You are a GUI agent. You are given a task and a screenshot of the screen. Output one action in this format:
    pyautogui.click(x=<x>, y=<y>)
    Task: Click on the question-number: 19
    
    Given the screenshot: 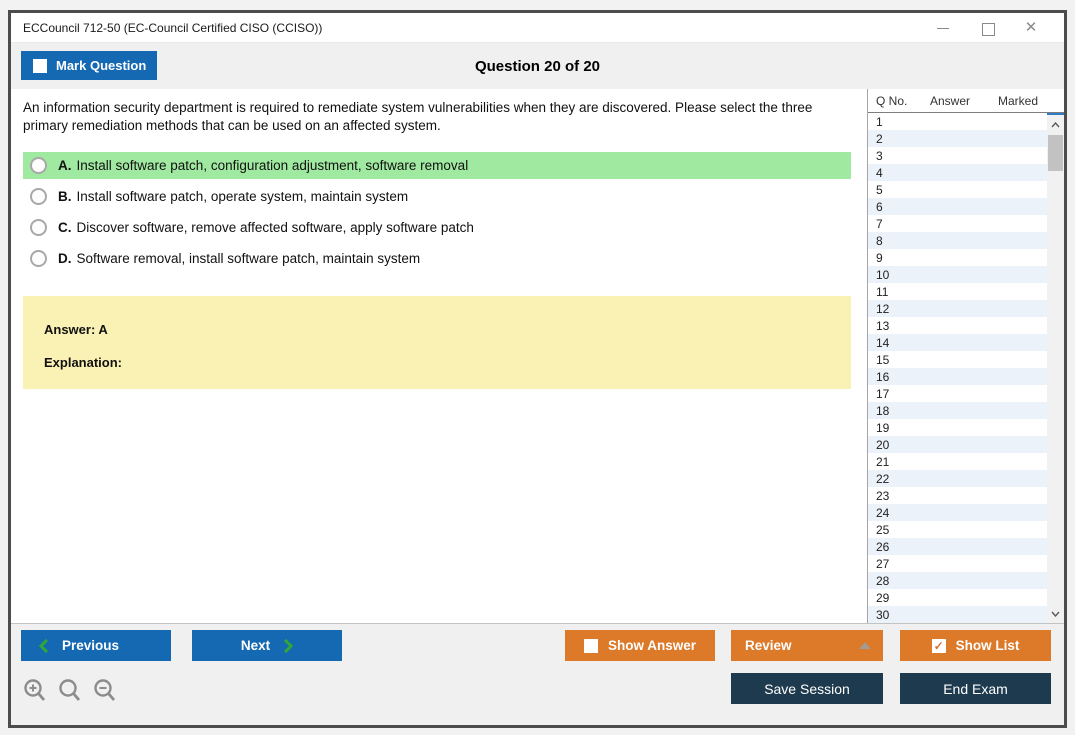 What is the action you would take?
    pyautogui.click(x=883, y=427)
    